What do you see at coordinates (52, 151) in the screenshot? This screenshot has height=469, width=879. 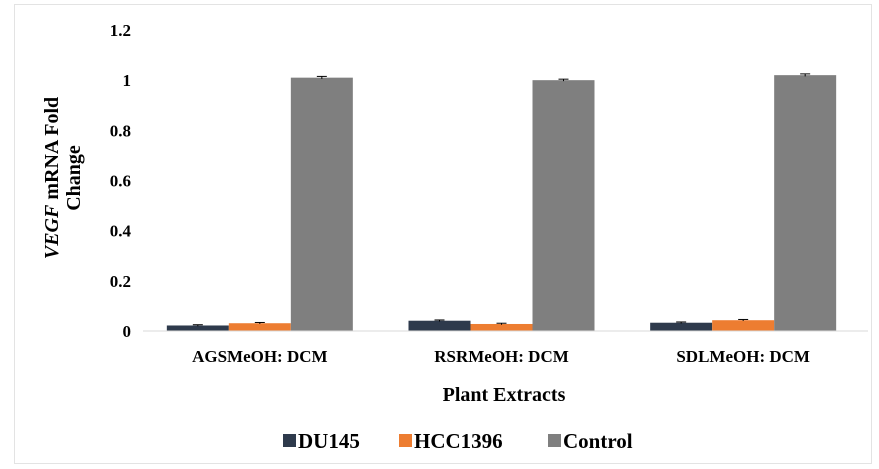 I see `y-axis-title-line1: mRNA Fold` at bounding box center [52, 151].